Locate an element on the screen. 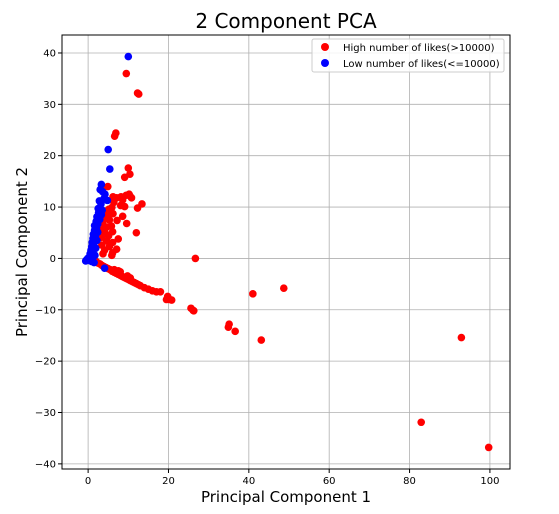 Image resolution: width=559 pixels, height=514 pixels. y-tick-label: 20 is located at coordinates (49, 156).